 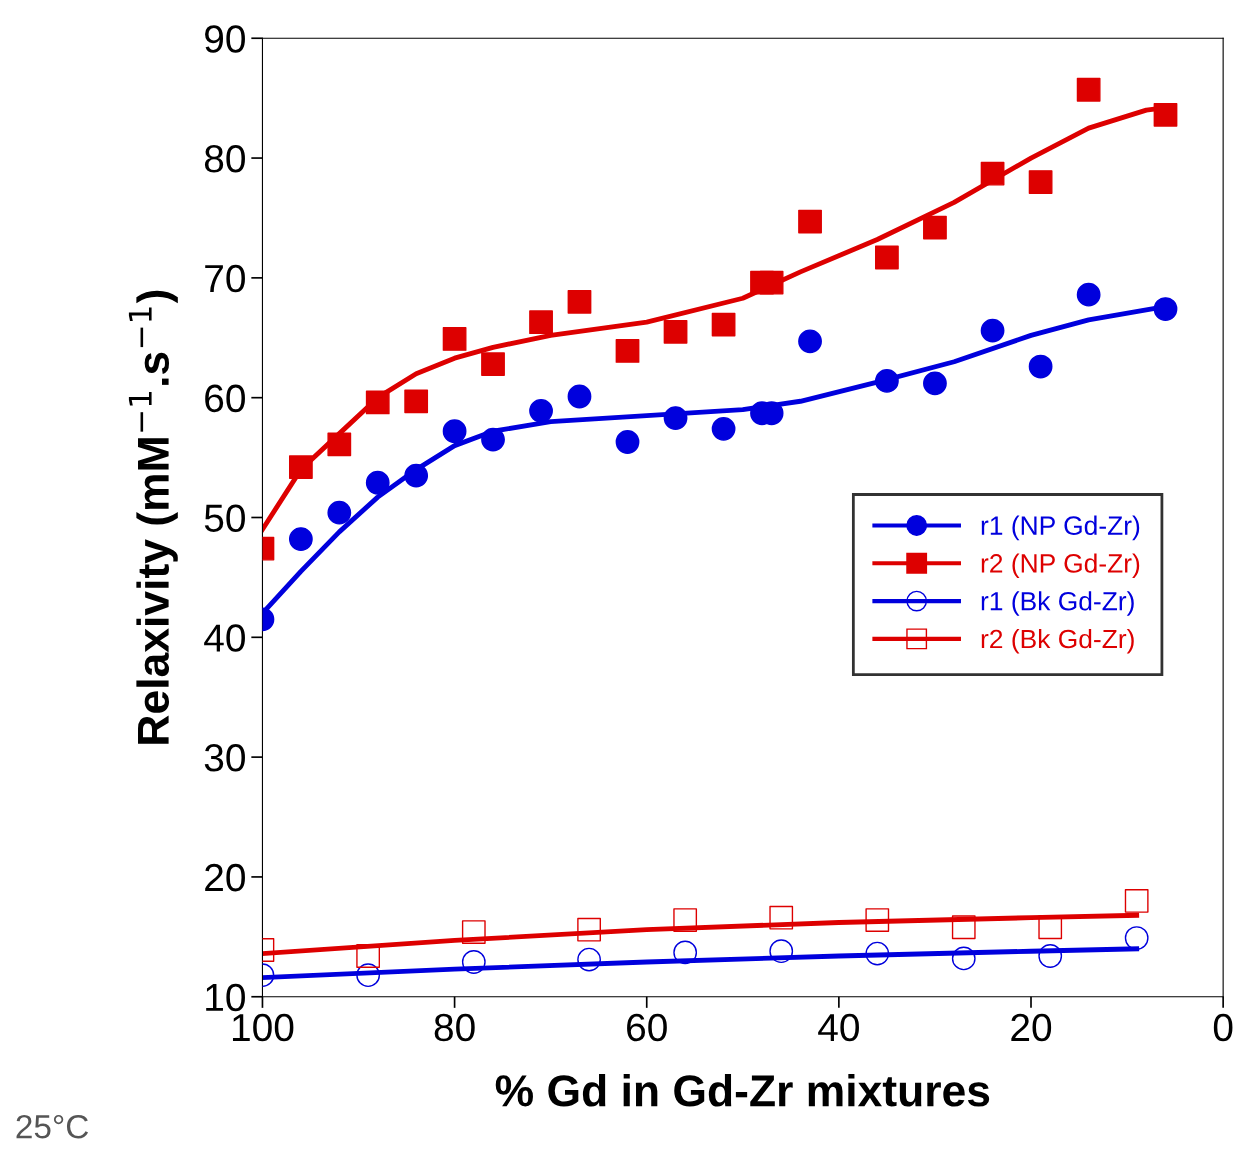 What do you see at coordinates (1060, 528) in the screenshot?
I see `legend-label: r1 (NP Gd-Zr)` at bounding box center [1060, 528].